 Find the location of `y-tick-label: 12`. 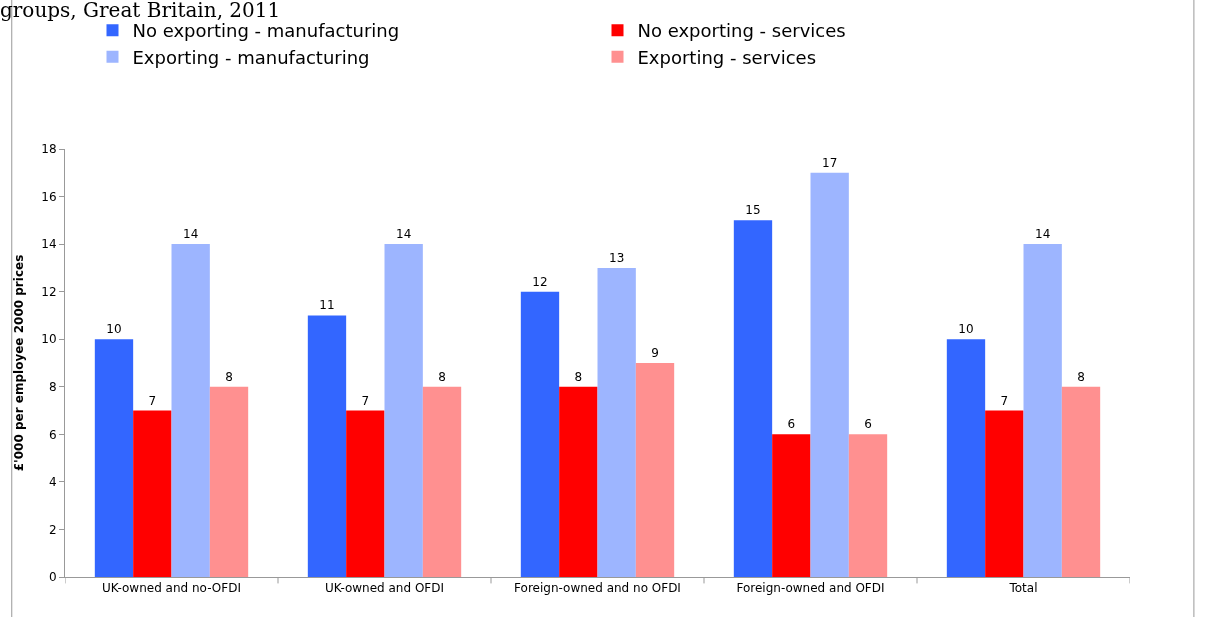

y-tick-label: 12 is located at coordinates (49, 291).